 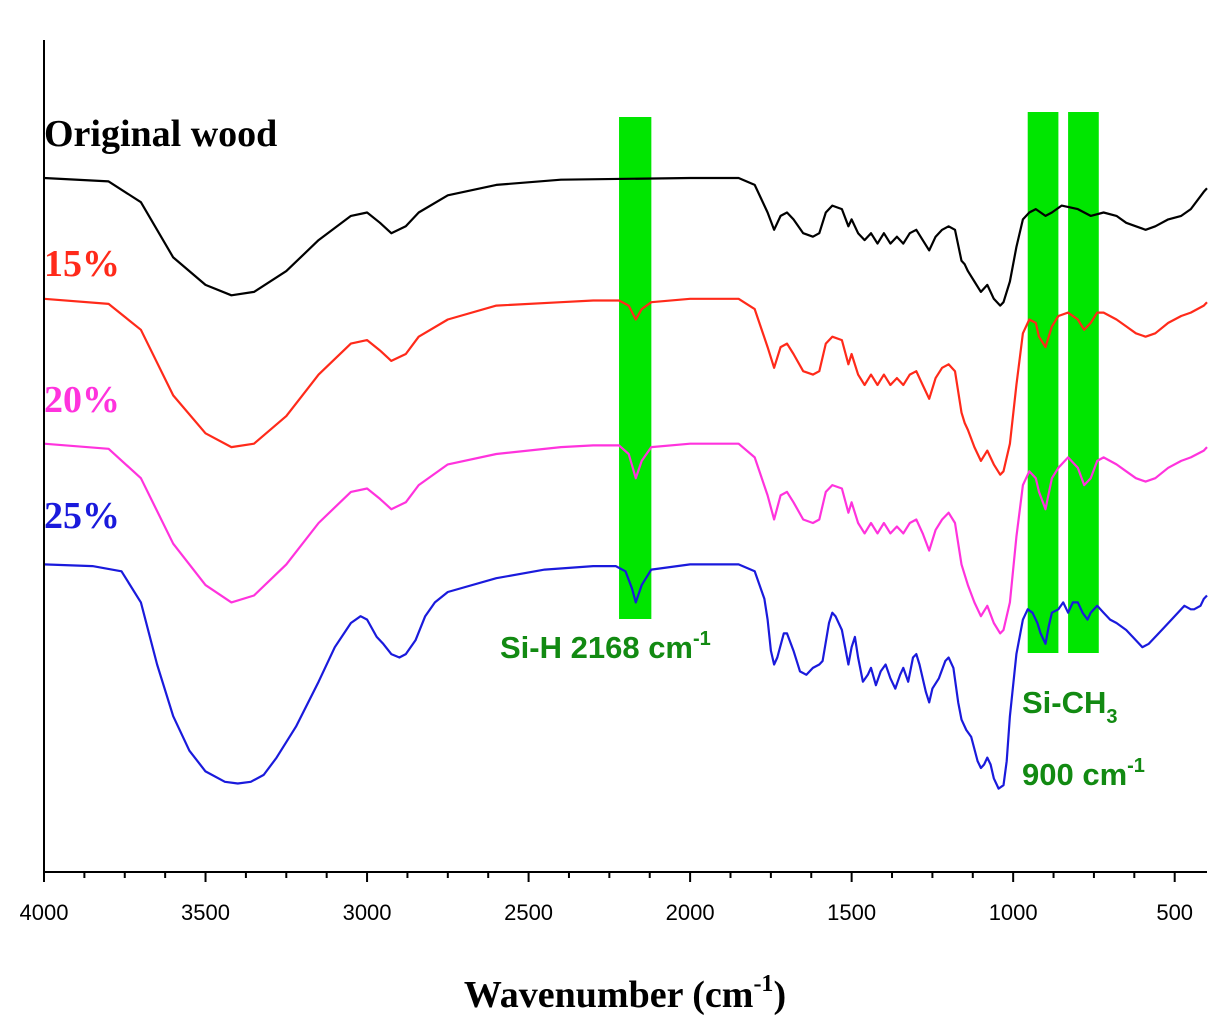 What do you see at coordinates (606, 898) in the screenshot?
I see `x-ticks: 4000 3500 3000 2500 2000 1500 1000 500` at bounding box center [606, 898].